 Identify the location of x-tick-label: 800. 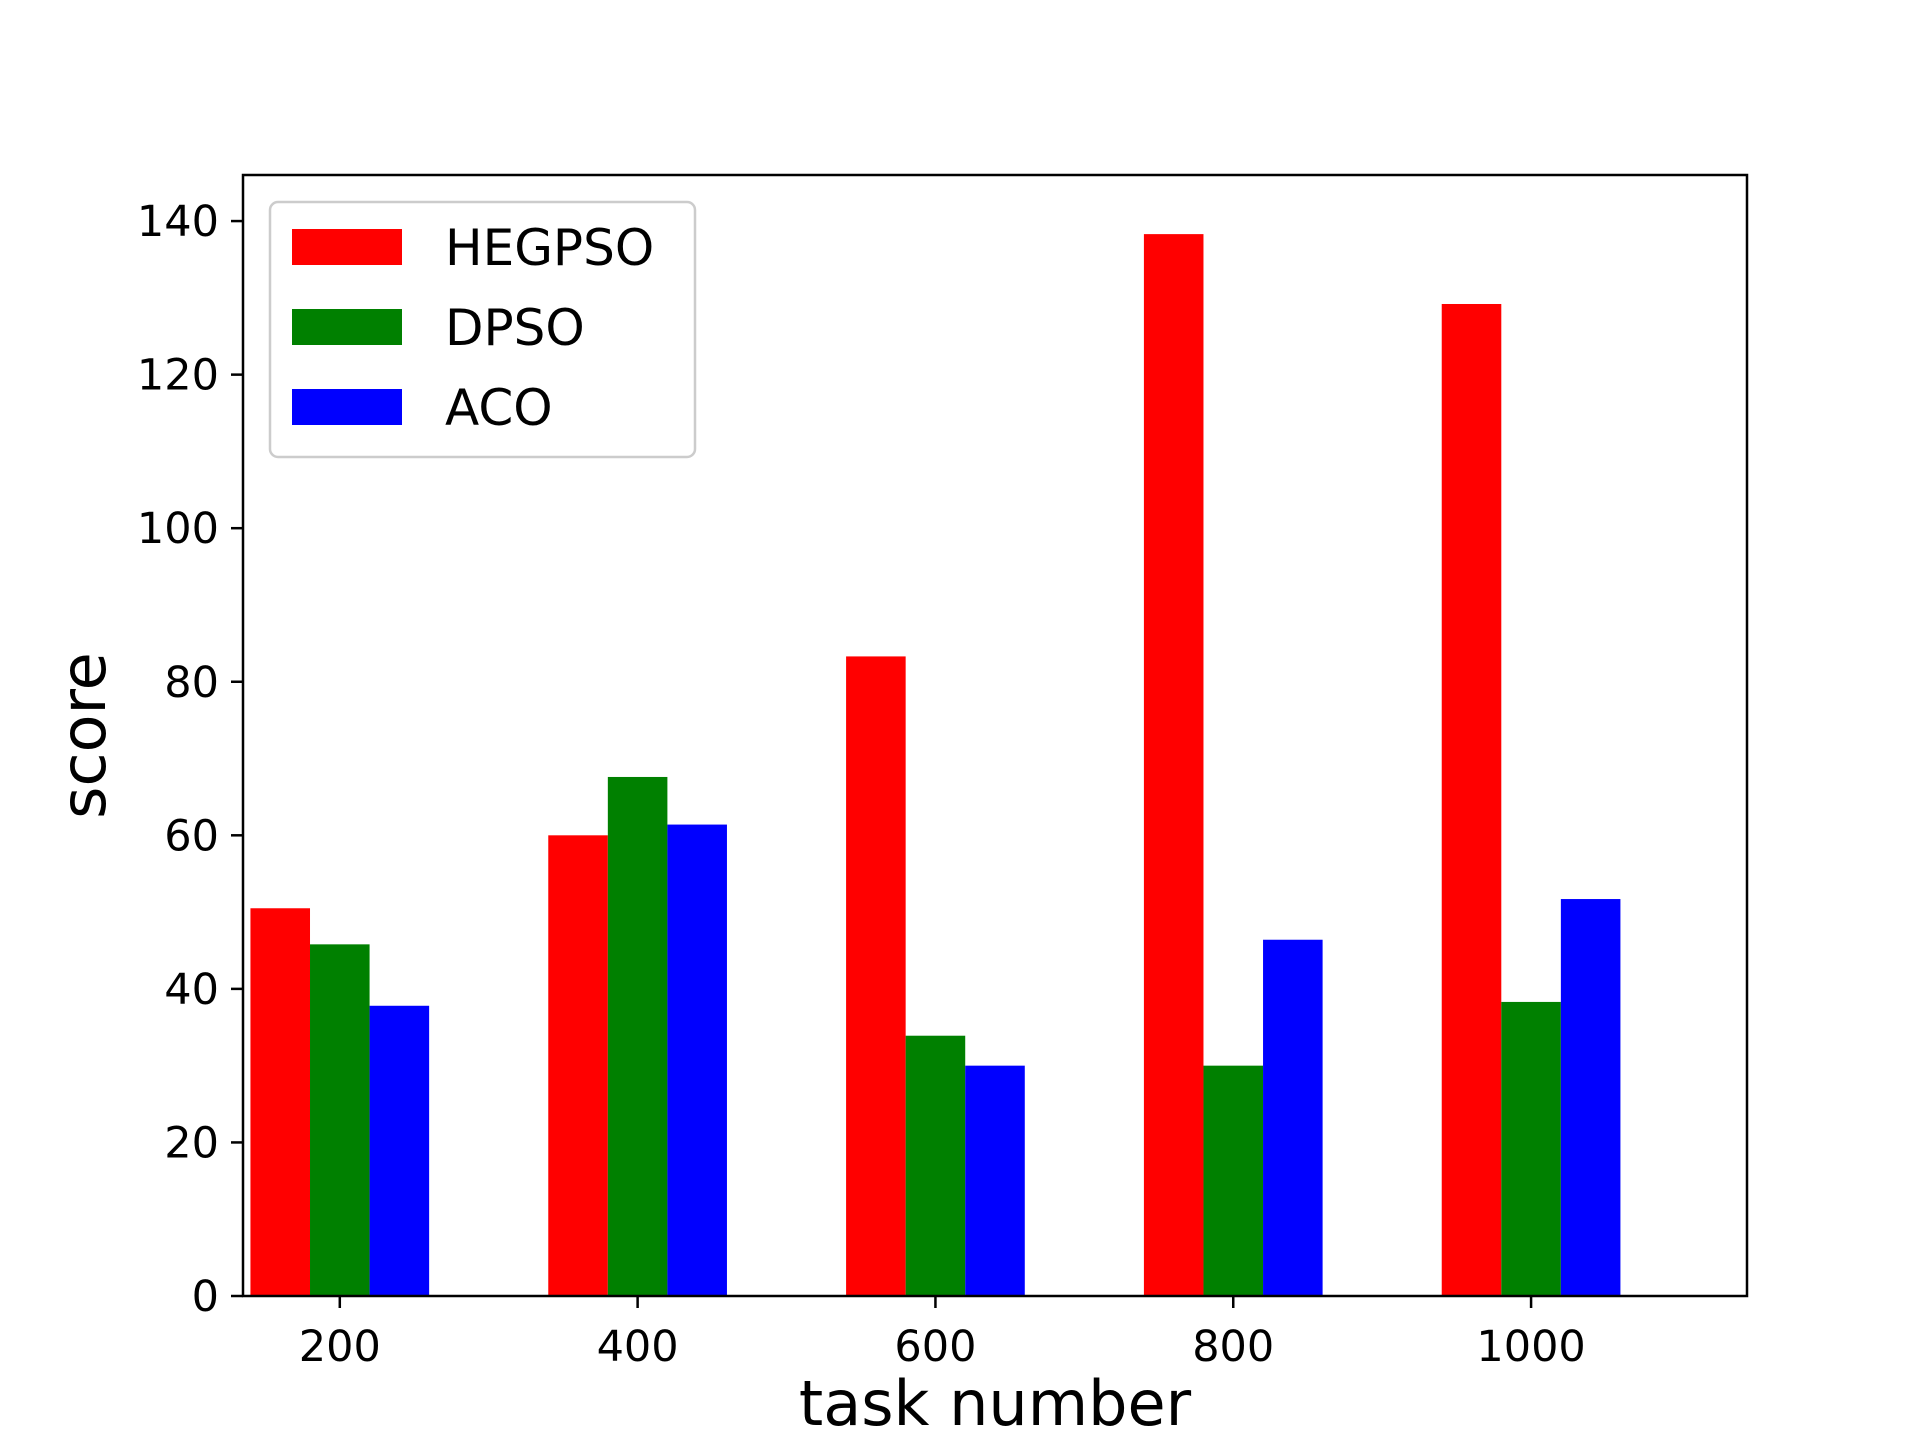
(1233, 1347).